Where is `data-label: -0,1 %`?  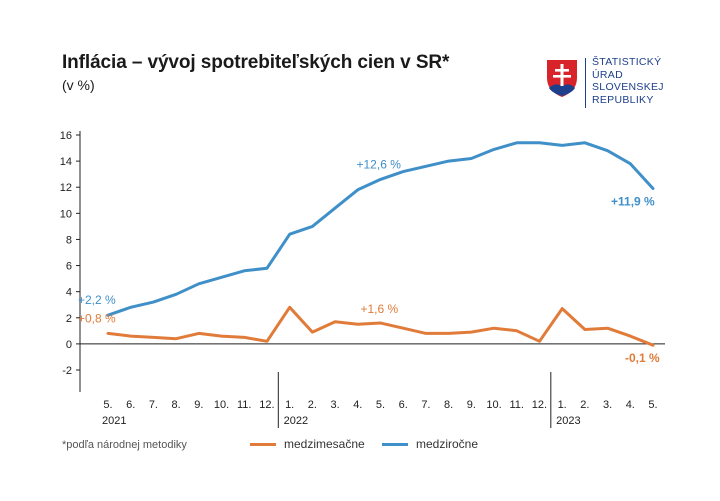 data-label: -0,1 % is located at coordinates (642, 358).